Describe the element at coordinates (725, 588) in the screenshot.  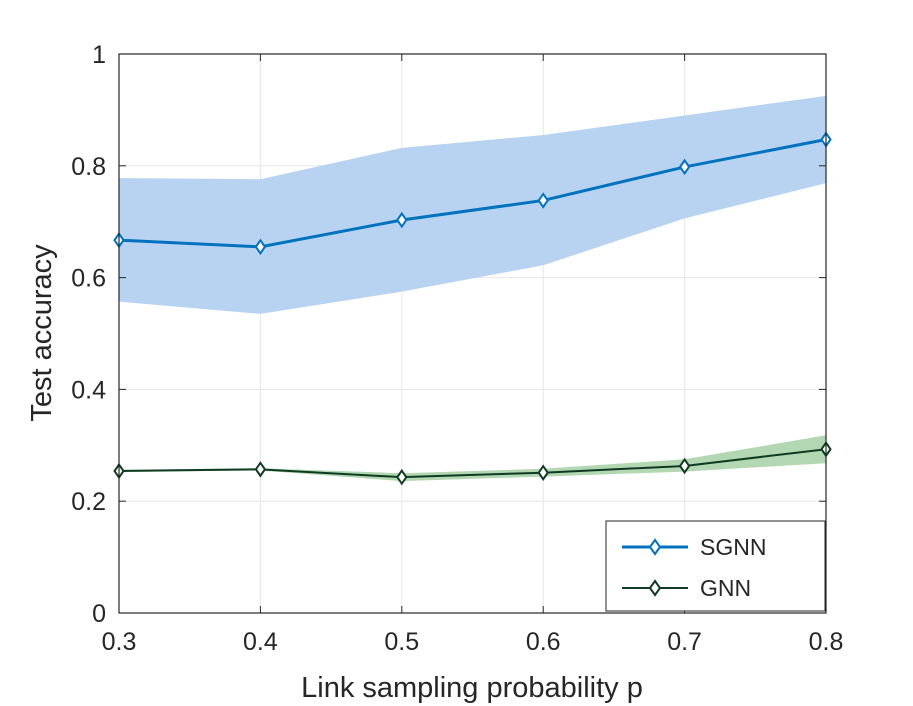
I see `legend-label-gnn: GNN` at that location.